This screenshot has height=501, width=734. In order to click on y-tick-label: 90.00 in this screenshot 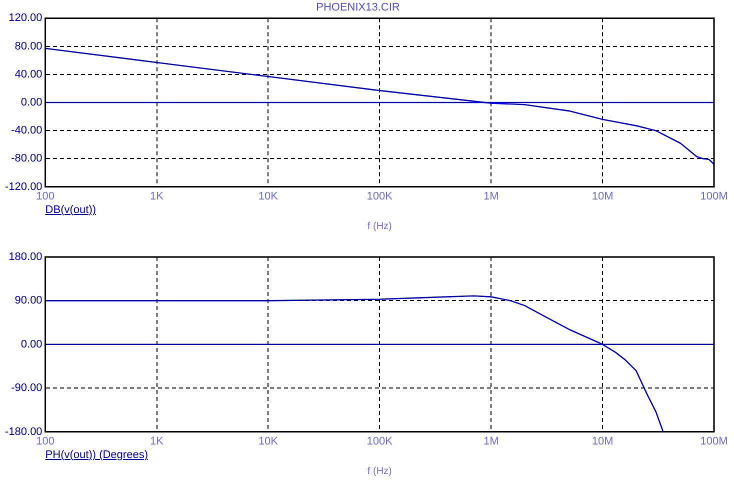, I will do `click(28, 300)`.